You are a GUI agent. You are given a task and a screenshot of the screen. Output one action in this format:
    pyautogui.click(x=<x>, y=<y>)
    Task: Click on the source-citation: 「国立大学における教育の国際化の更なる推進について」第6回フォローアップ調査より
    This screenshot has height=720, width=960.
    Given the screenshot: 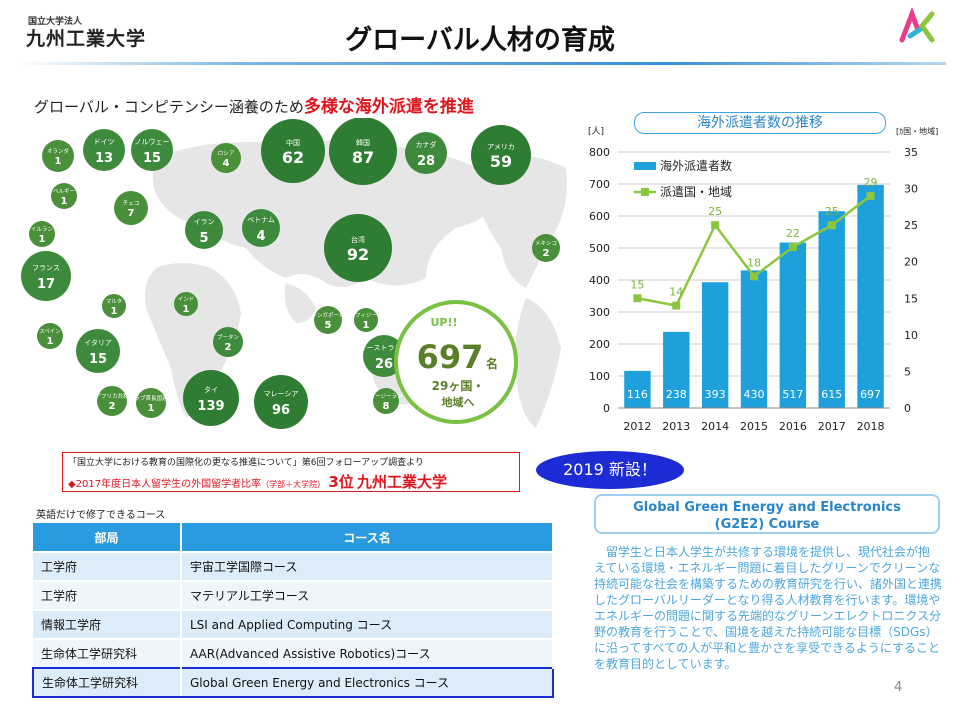 What is the action you would take?
    pyautogui.click(x=246, y=463)
    